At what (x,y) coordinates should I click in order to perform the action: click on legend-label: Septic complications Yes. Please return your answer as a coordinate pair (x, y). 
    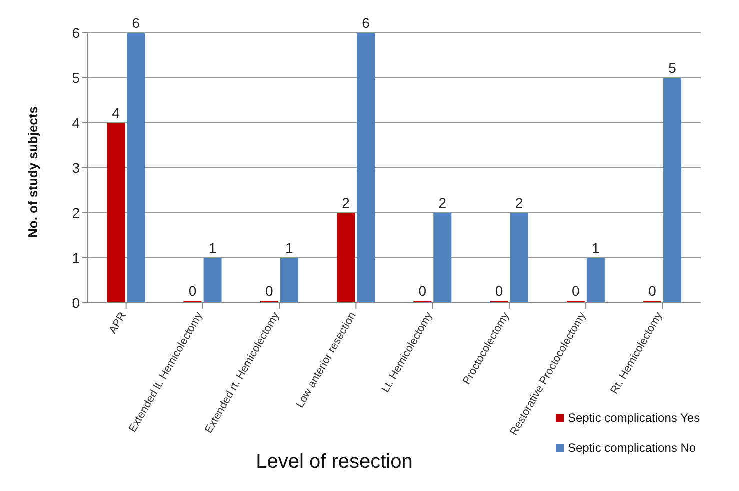
    Looking at the image, I should click on (634, 418).